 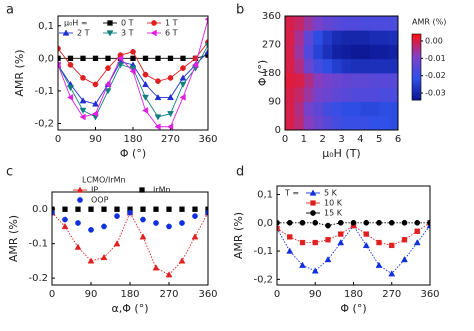 I want to click on colorbar-tick-label: -0.03, so click(x=435, y=93).